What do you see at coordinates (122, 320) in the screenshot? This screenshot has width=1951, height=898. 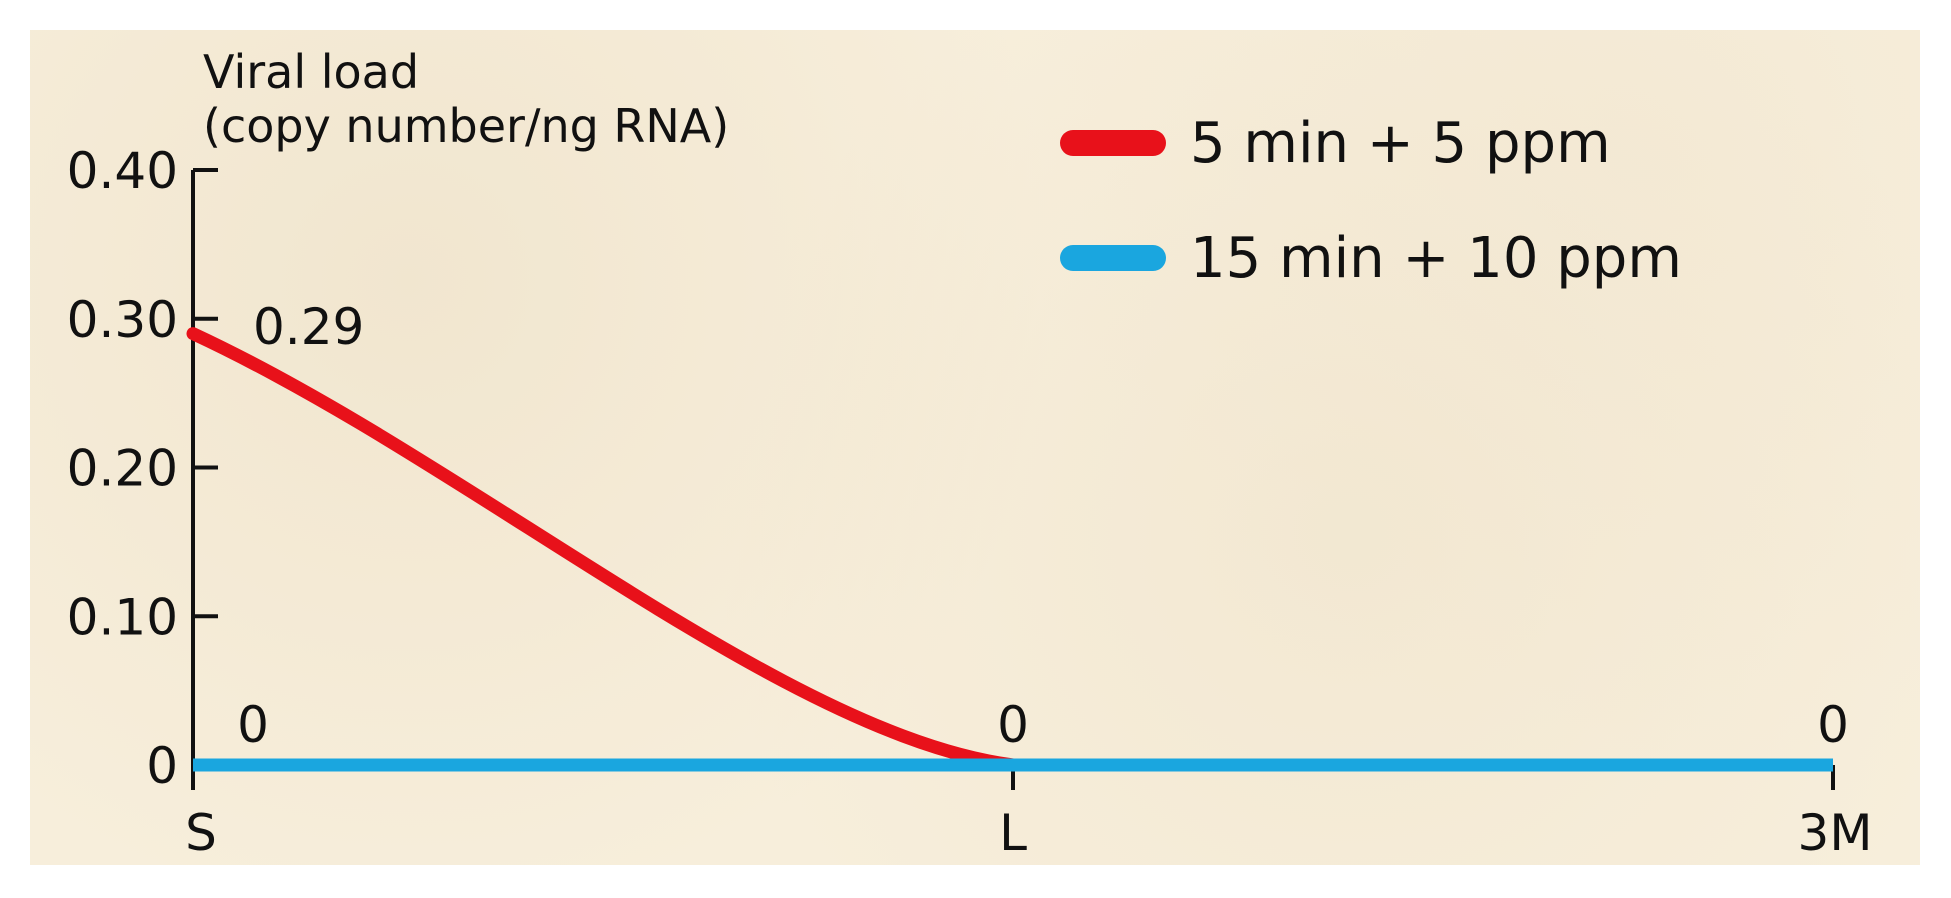 I see `y-tick-label: 0.30` at bounding box center [122, 320].